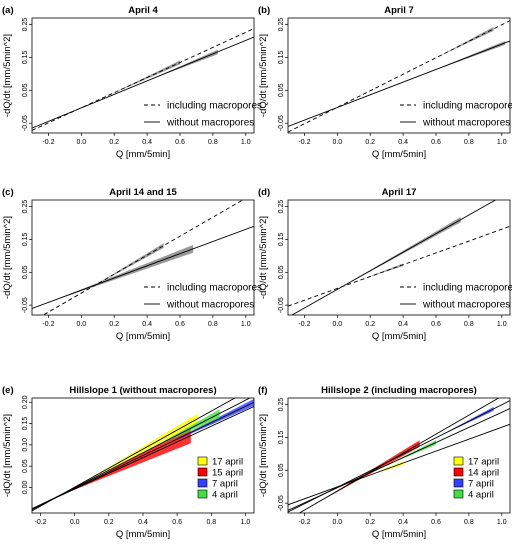  Describe the element at coordinates (403, 522) in the screenshot. I see `panel-f-xtick-label-3: 0.4` at that location.